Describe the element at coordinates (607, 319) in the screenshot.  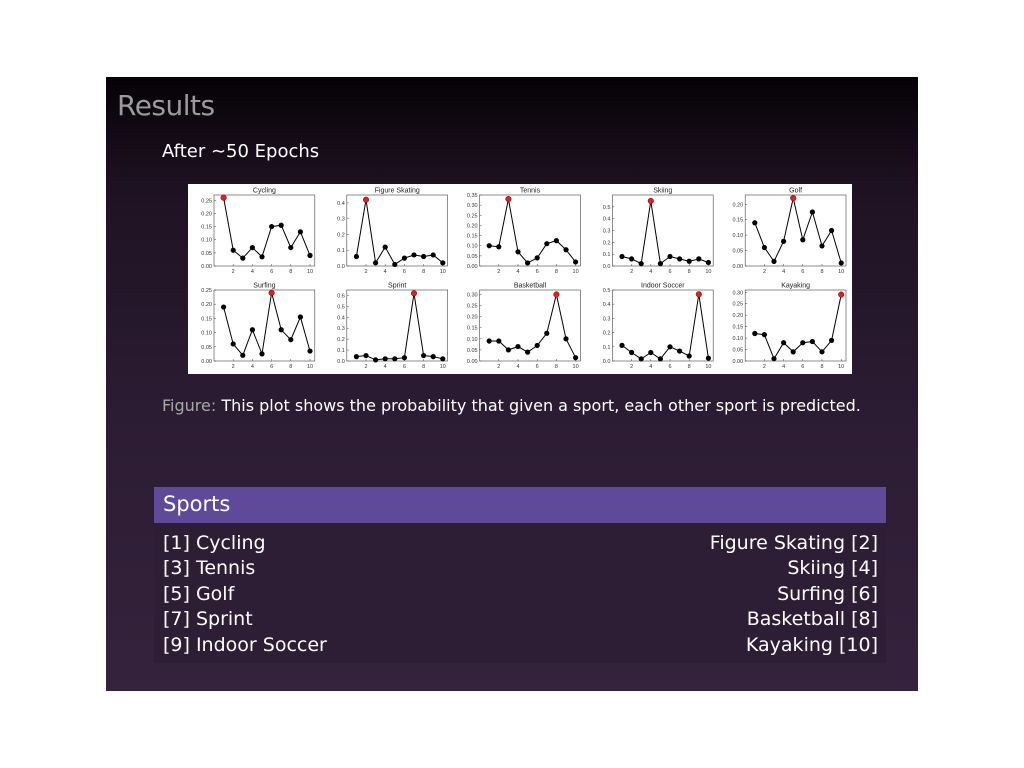
I see `y-tick-label: 0.3` at that location.